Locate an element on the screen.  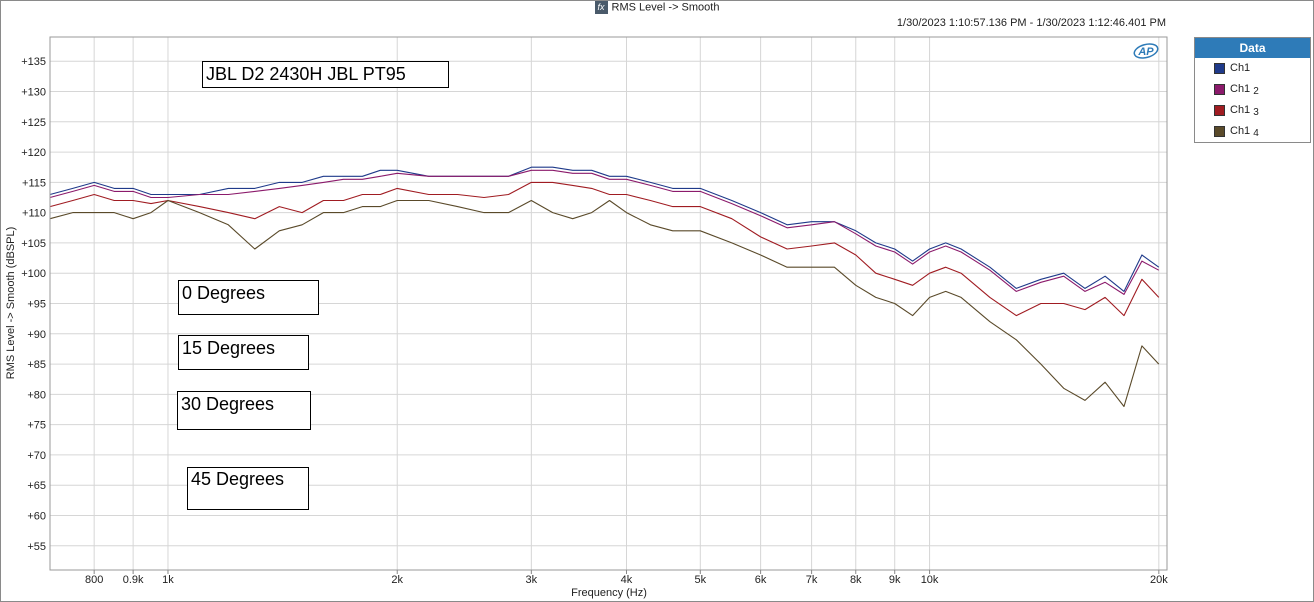
chart-title-bar: fx RMS Level -> Smooth is located at coordinates (657, 7).